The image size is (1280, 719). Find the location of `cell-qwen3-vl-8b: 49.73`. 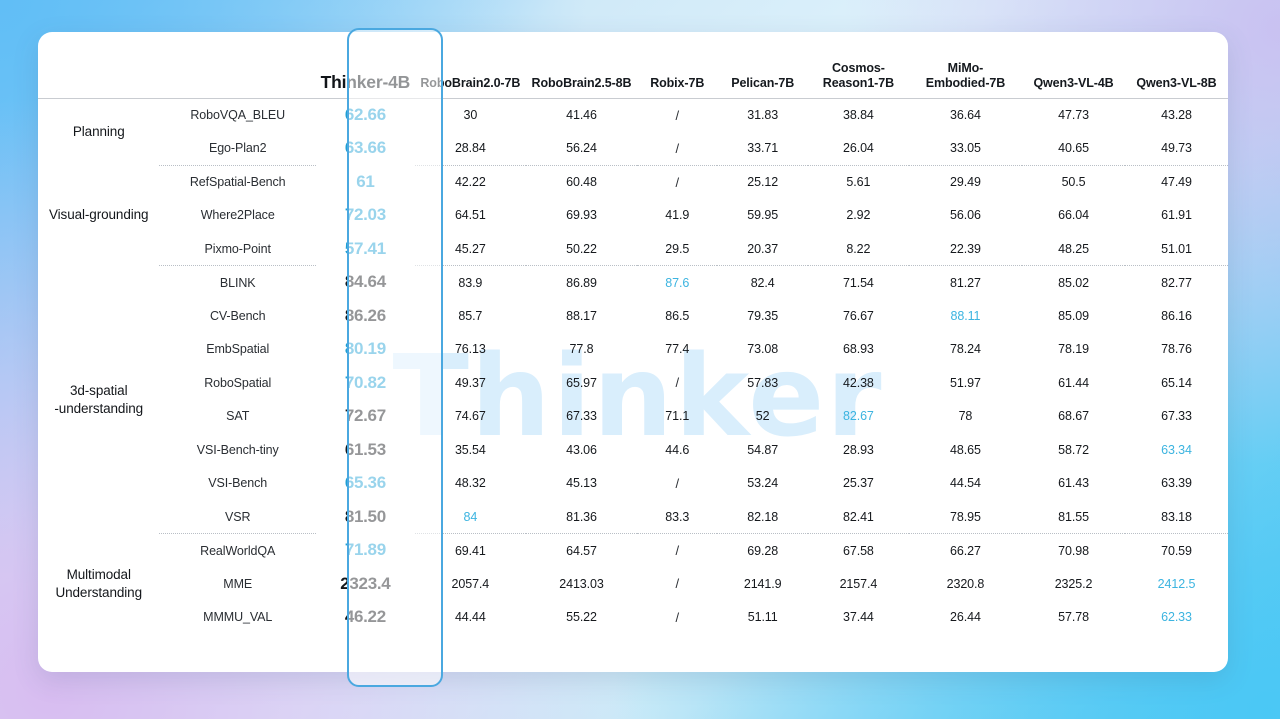

cell-qwen3-vl-8b: 49.73 is located at coordinates (1176, 148).